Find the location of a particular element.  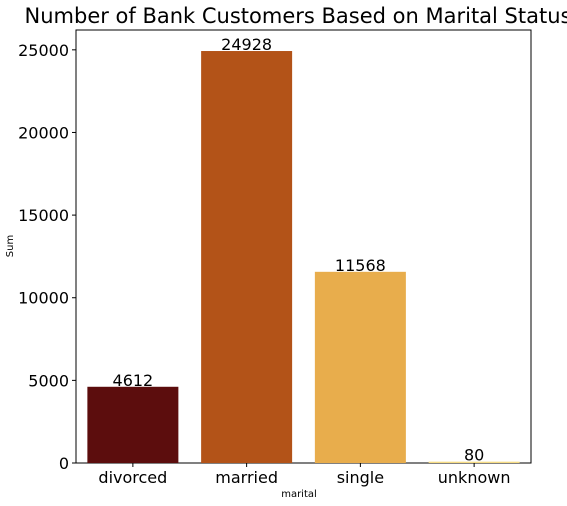

bar-married is located at coordinates (247, 257).